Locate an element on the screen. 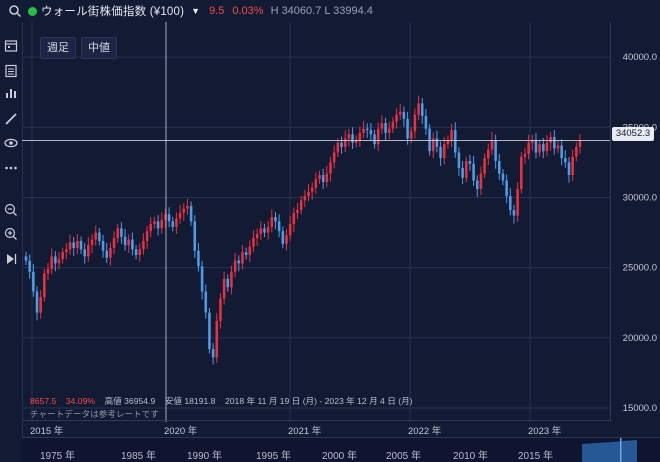 This screenshot has height=462, width=660. y-tick-label: 40000.0 is located at coordinates (640, 57).